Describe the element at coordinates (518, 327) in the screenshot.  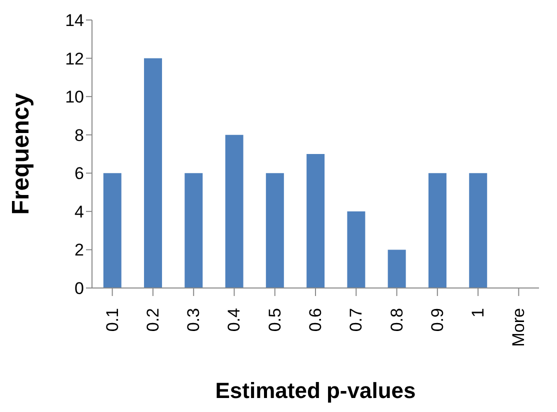
I see `x-tick-label: More` at that location.